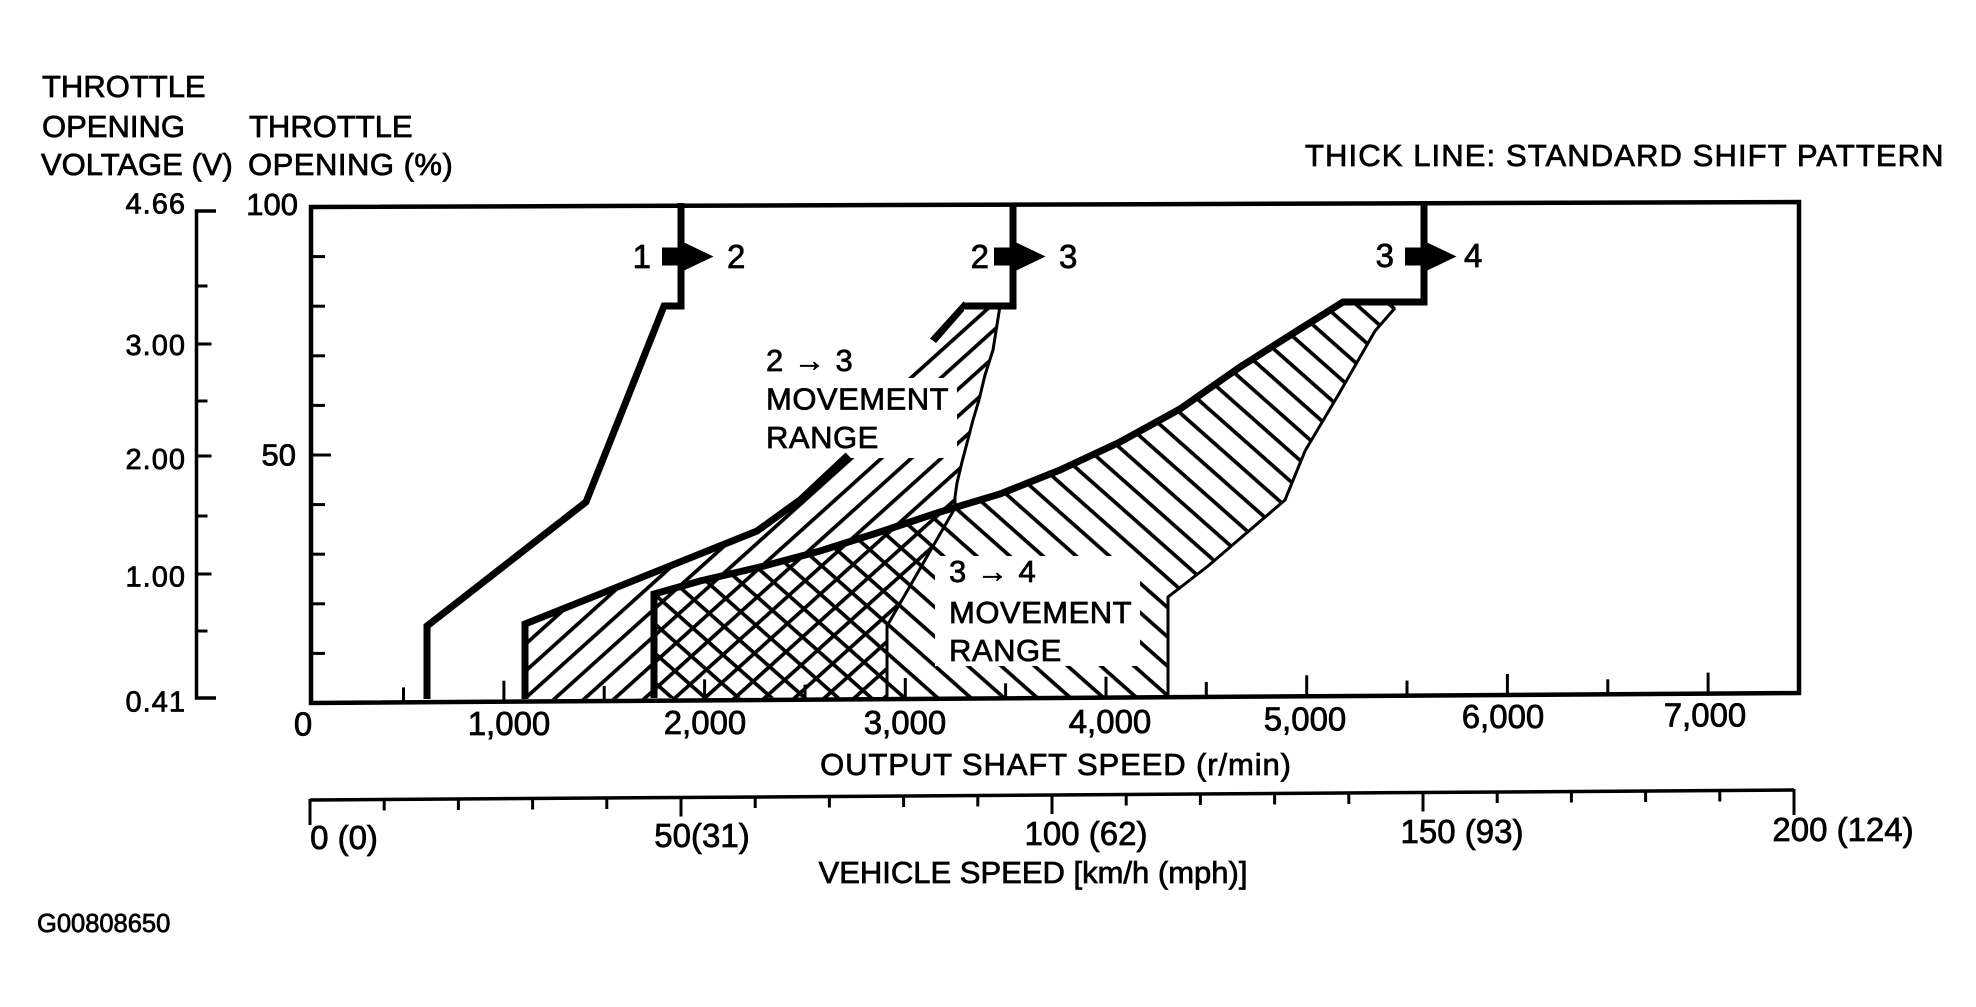 This screenshot has height=1007, width=1976. I want to click on svg-text: 4.66, so click(156, 205).